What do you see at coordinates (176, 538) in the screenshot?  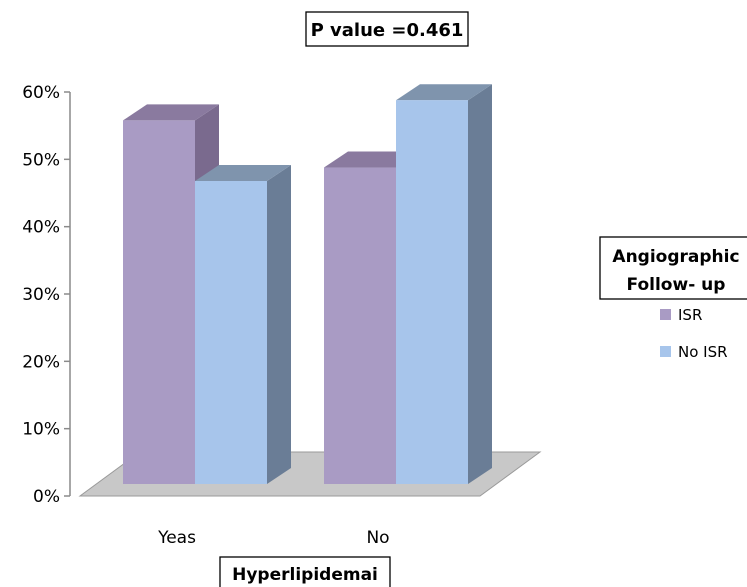 I see `x-tick-label: Yeas` at bounding box center [176, 538].